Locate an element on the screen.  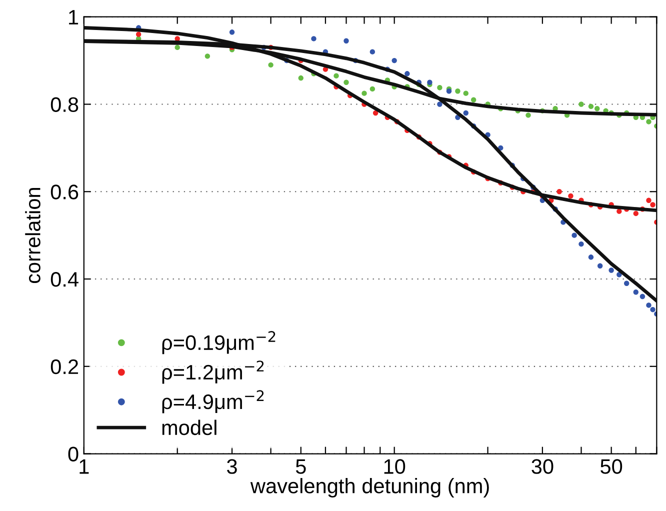
x-tick-label: 3 is located at coordinates (232, 466).